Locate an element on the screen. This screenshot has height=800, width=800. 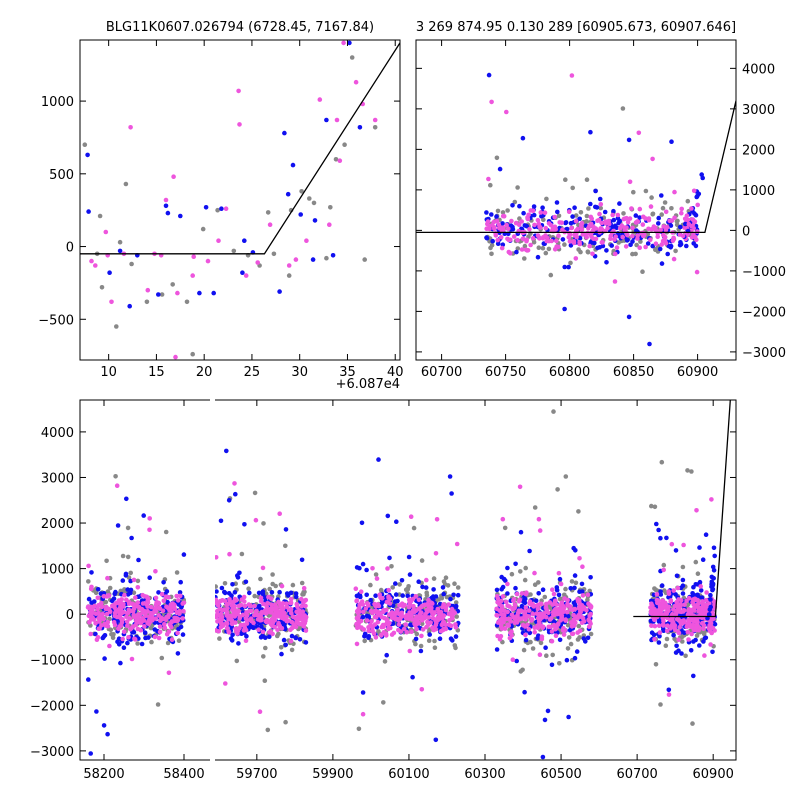
x-tick-label: 25 is located at coordinates (252, 372).